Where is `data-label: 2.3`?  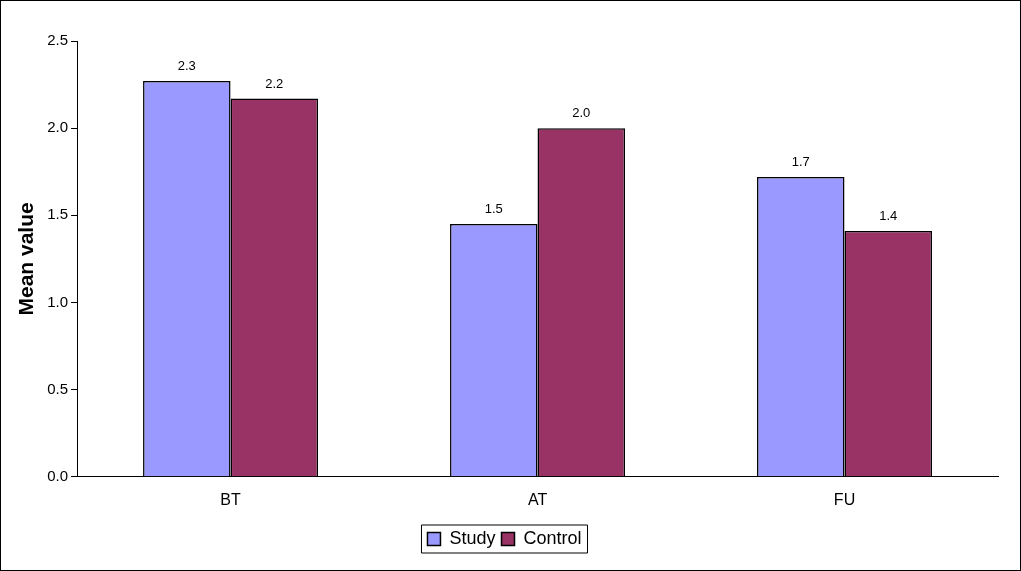 data-label: 2.3 is located at coordinates (186, 66).